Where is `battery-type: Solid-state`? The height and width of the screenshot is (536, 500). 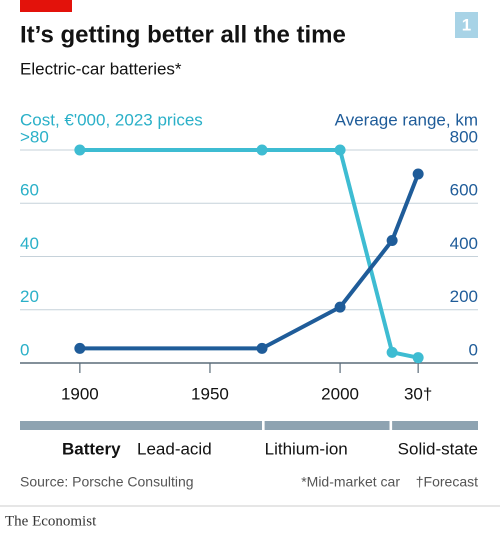
battery-type: Solid-state is located at coordinates (438, 448).